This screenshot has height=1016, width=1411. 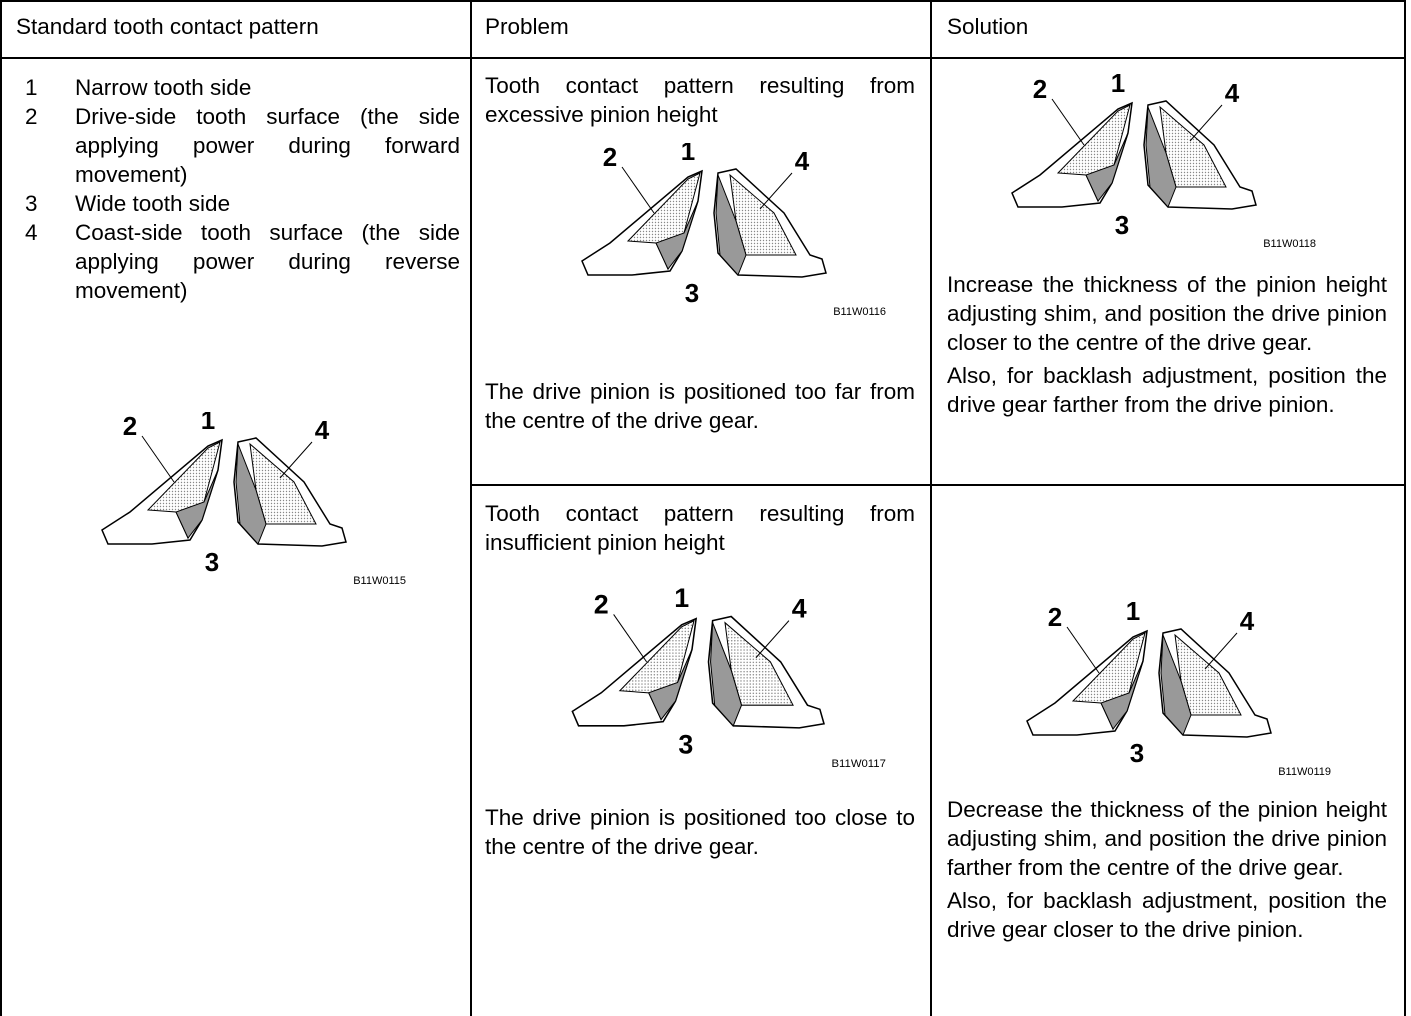 What do you see at coordinates (527, 26) in the screenshot?
I see `column-header: Problem` at bounding box center [527, 26].